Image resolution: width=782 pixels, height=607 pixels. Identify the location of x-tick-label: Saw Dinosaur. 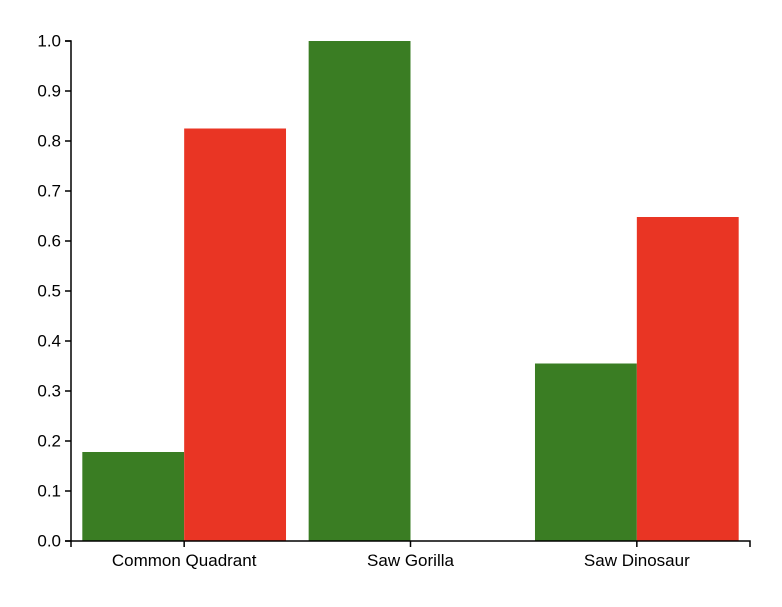
(637, 560).